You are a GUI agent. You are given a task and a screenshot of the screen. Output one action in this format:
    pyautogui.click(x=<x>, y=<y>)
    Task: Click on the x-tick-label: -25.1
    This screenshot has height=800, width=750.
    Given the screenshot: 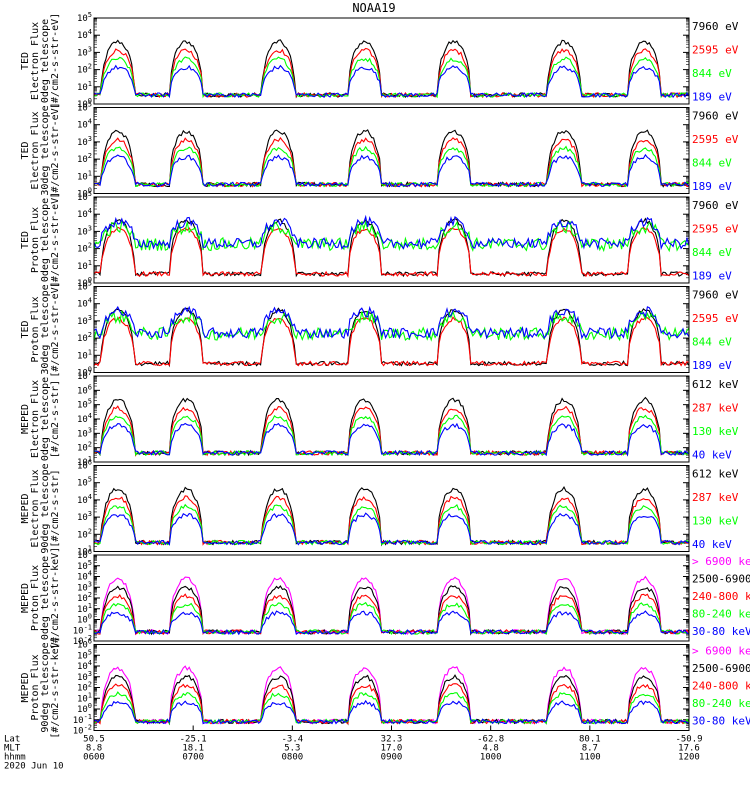 What is the action you would take?
    pyautogui.click(x=193, y=740)
    